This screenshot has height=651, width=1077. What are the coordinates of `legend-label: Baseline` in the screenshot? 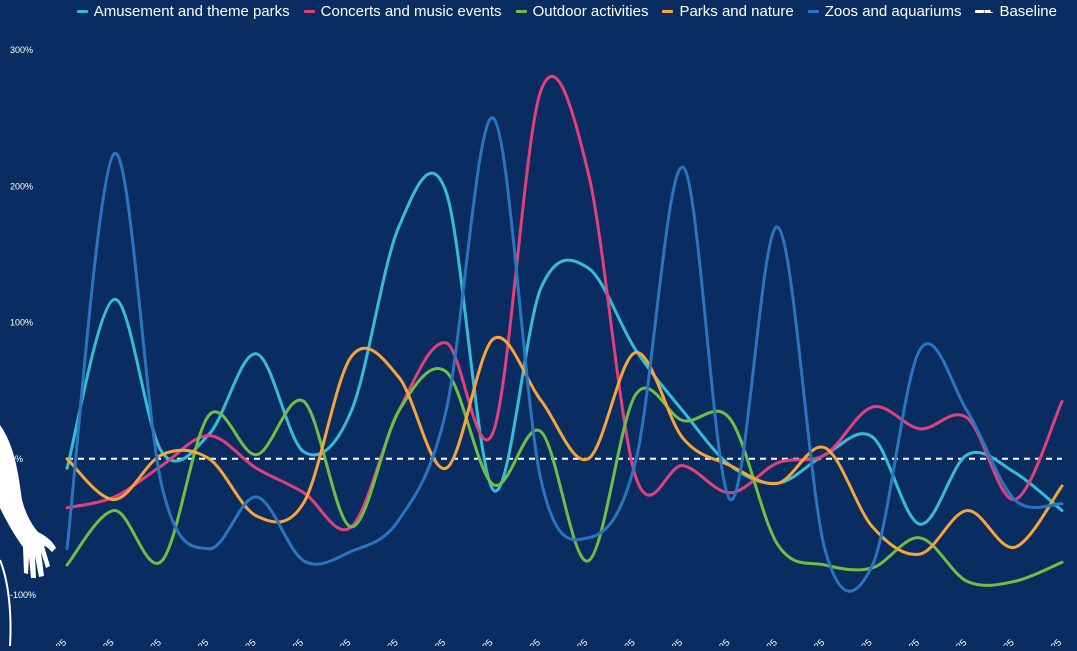 It's located at (1028, 11).